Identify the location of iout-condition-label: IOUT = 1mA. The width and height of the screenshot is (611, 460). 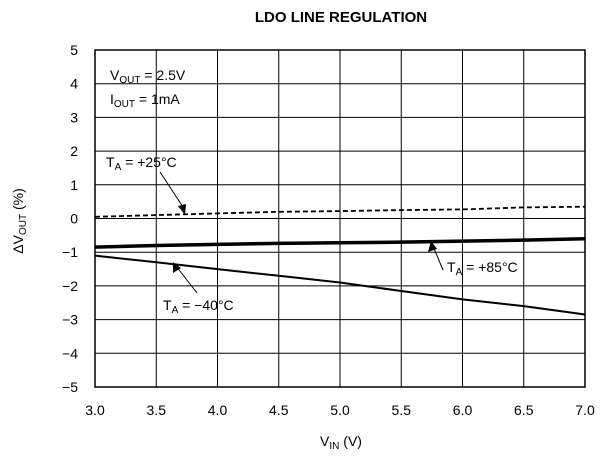
(145, 100).